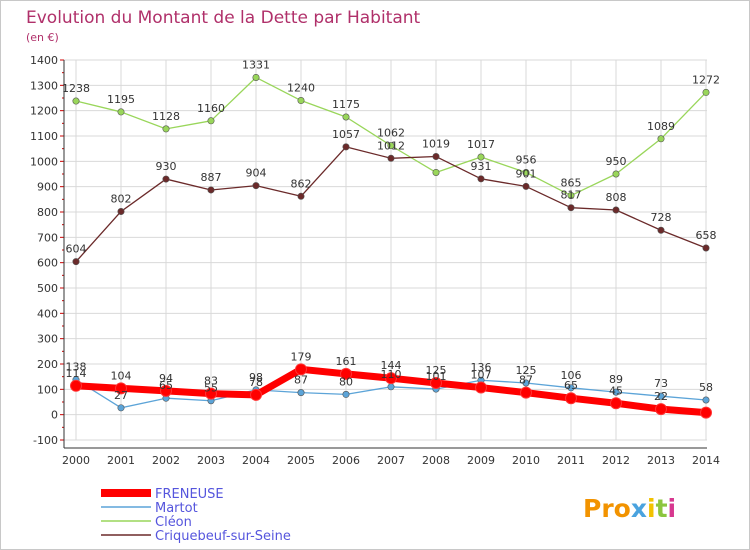  What do you see at coordinates (391, 460) in the screenshot?
I see `x-tick-label: 2007` at bounding box center [391, 460].